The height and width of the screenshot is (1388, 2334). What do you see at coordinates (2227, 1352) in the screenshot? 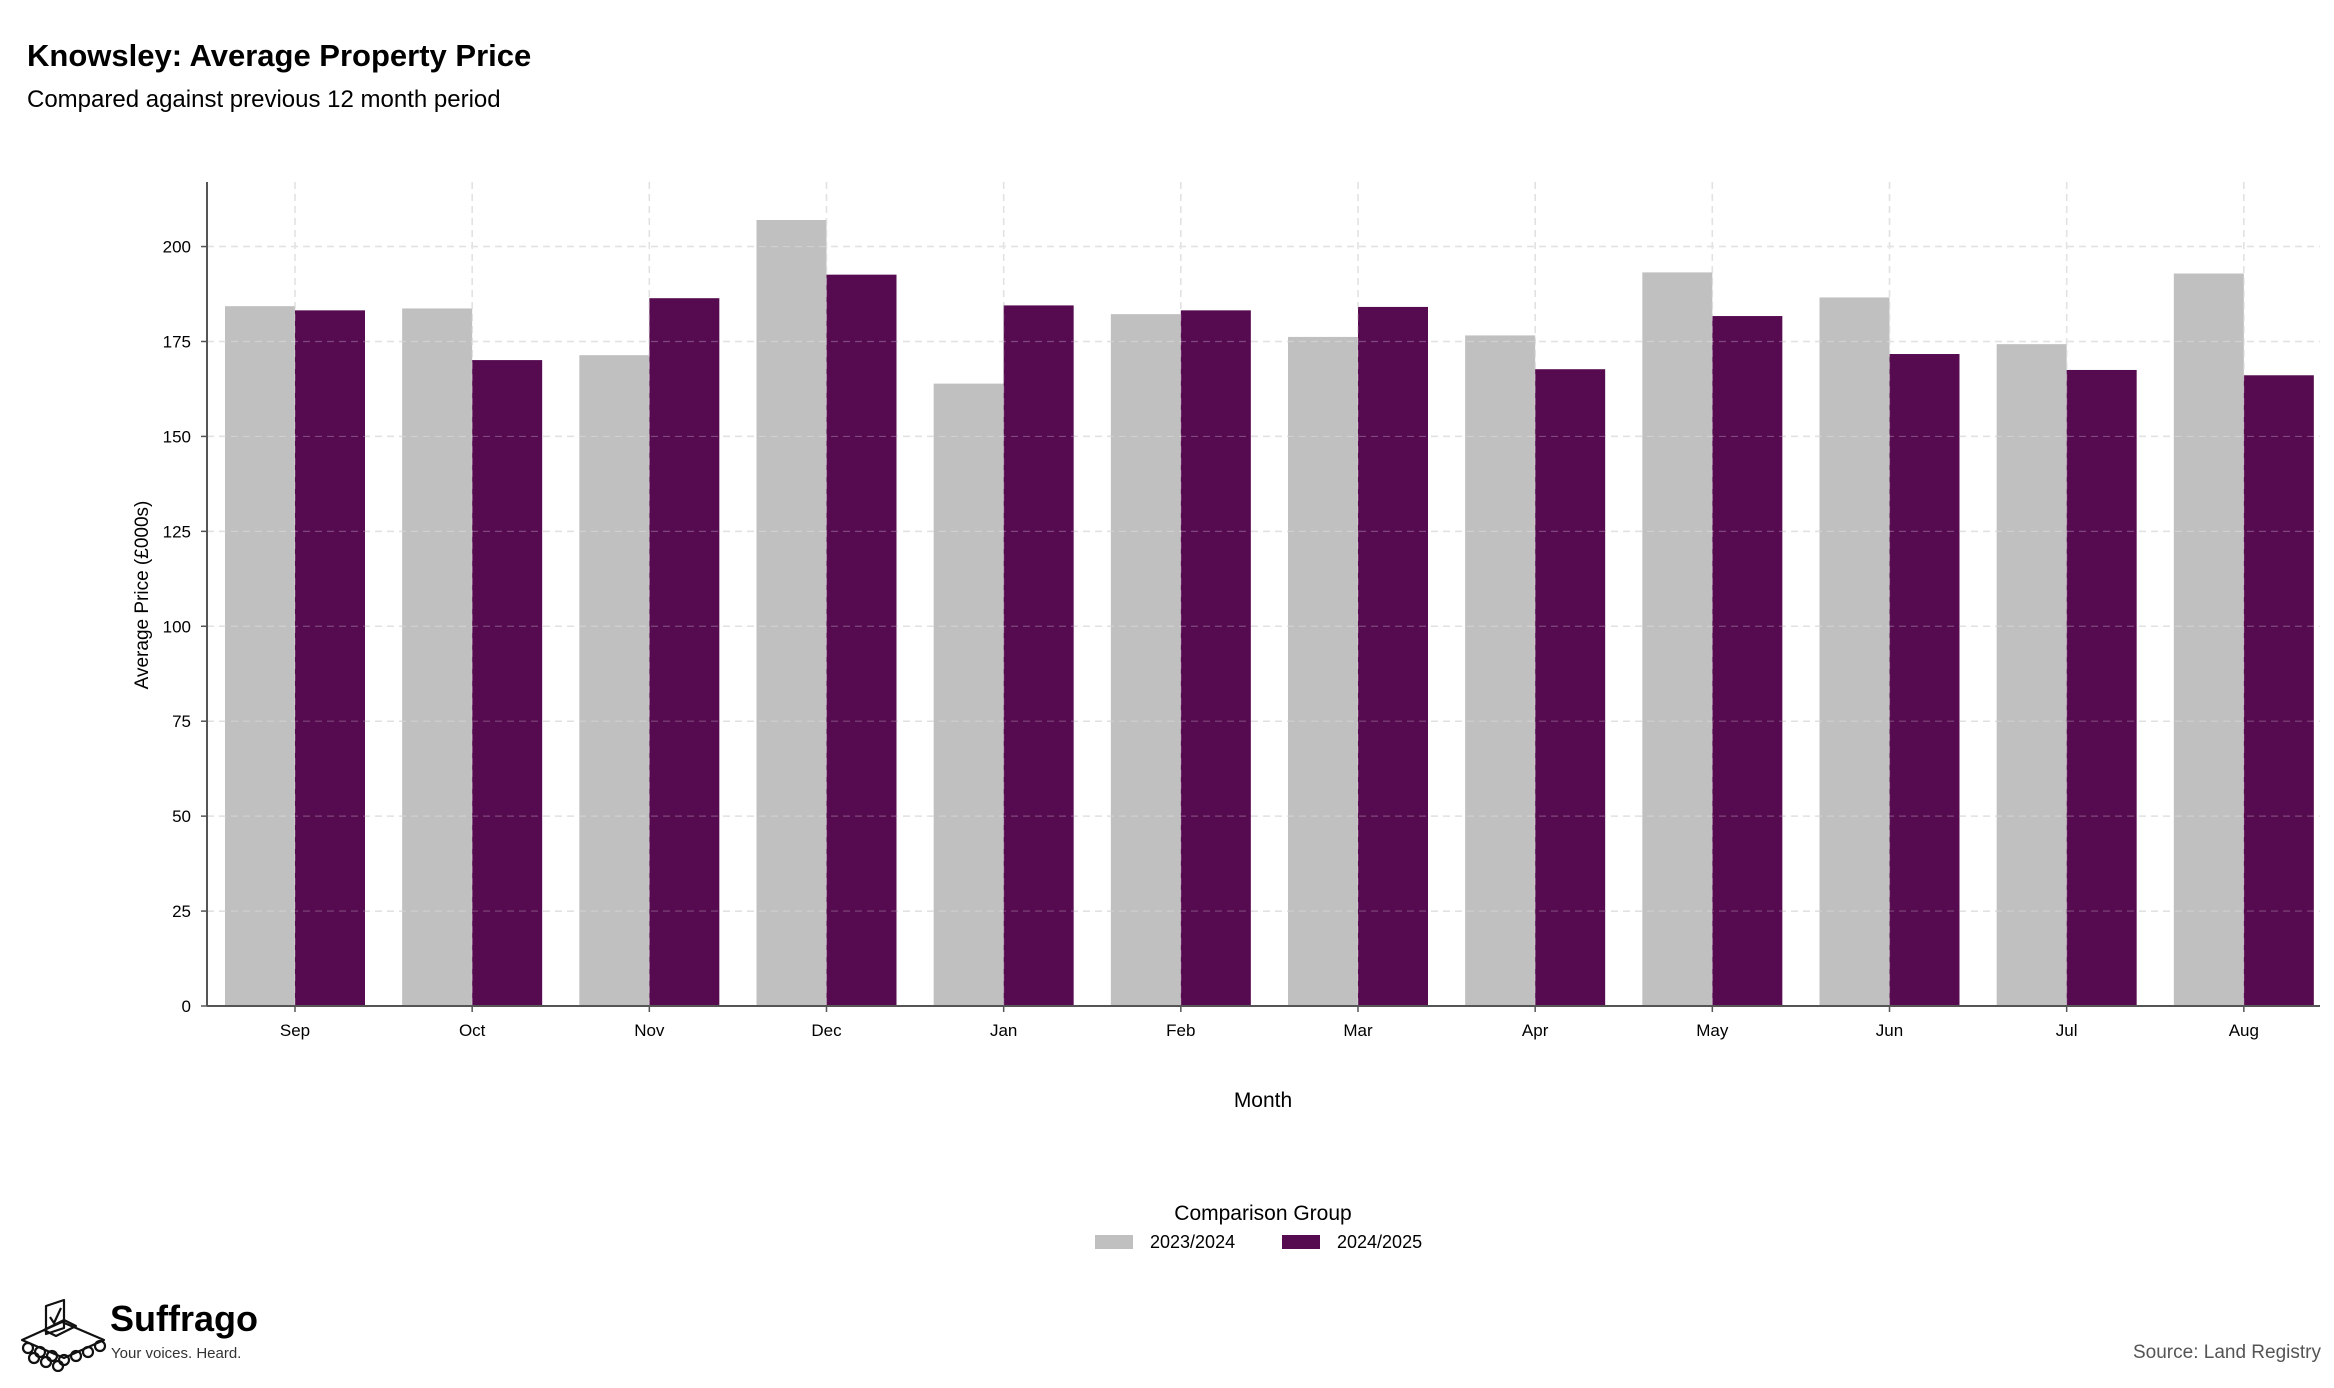
I see `source-note: Source: Land Registry` at bounding box center [2227, 1352].